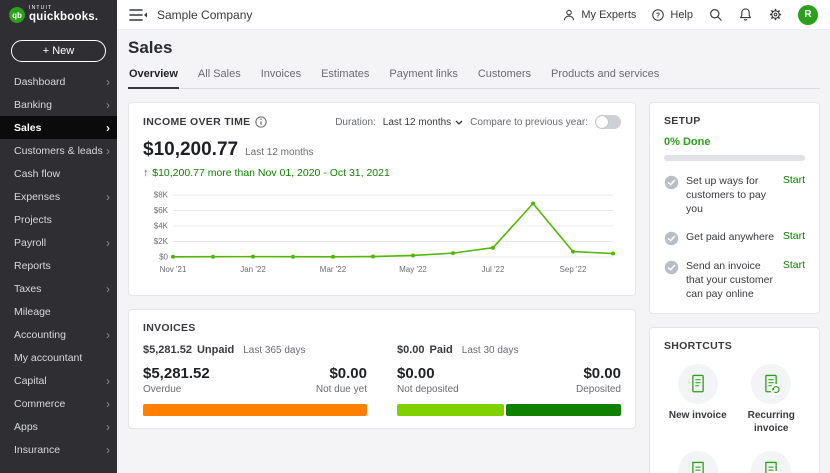 This screenshot has width=830, height=473. I want to click on sidebar-item-expenses: Expenses ›, so click(58, 196).